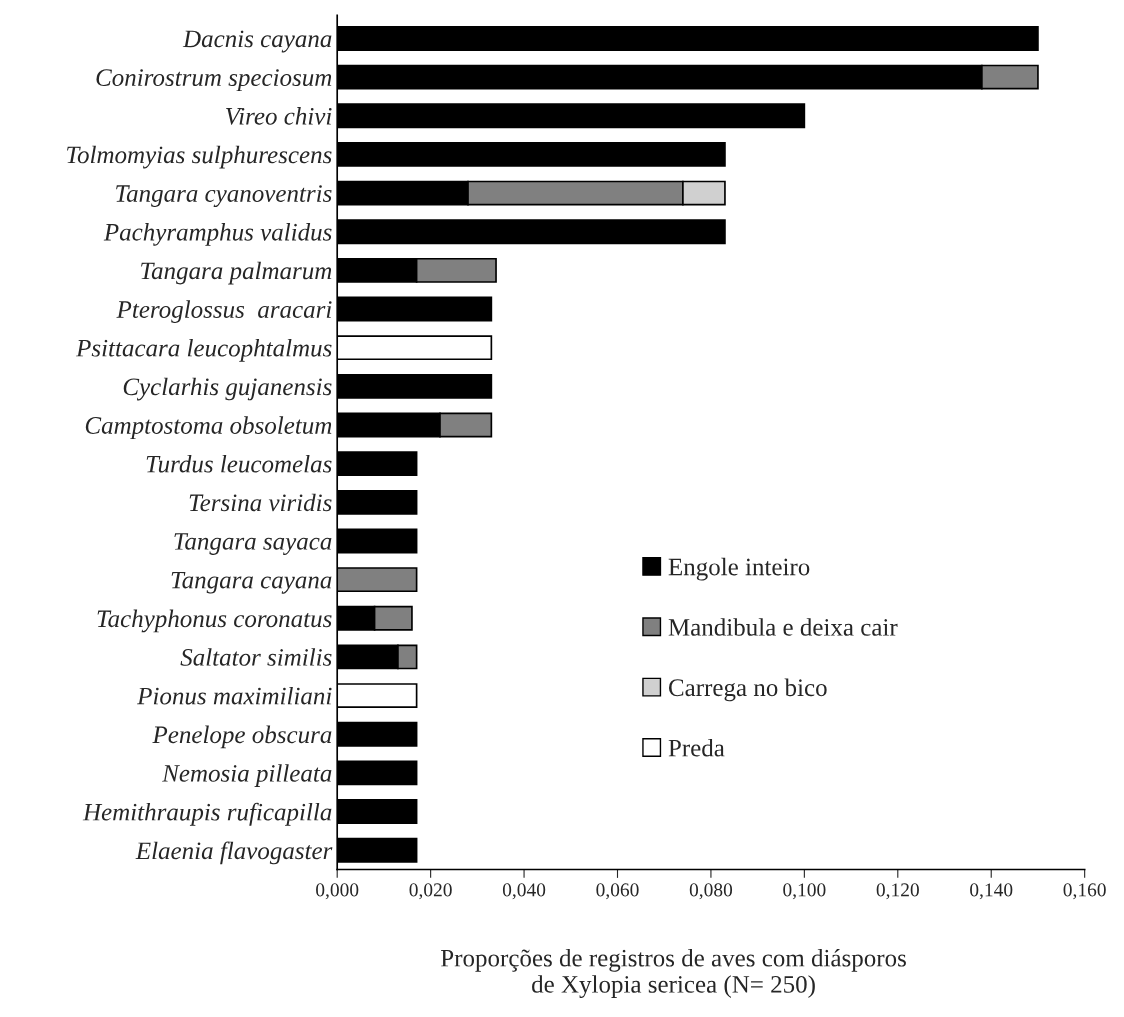 This screenshot has height=1017, width=1124. What do you see at coordinates (217, 234) in the screenshot?
I see `y-tick-label: Pachyramphus validus` at bounding box center [217, 234].